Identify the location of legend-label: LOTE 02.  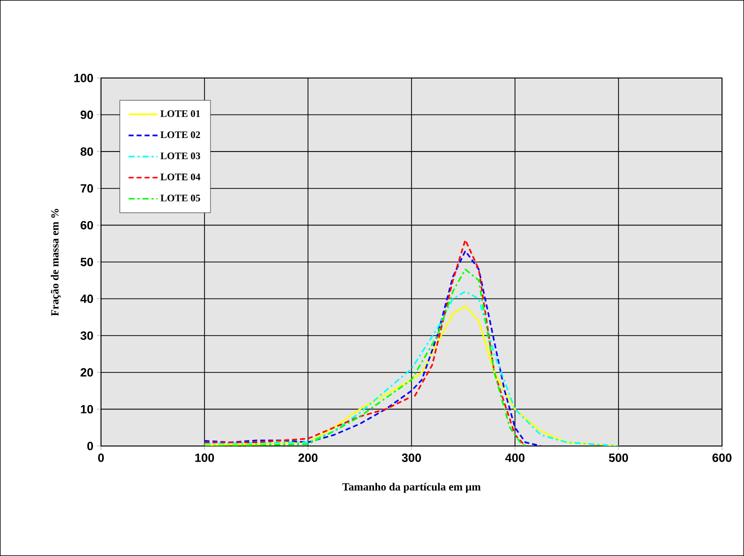
(180, 134).